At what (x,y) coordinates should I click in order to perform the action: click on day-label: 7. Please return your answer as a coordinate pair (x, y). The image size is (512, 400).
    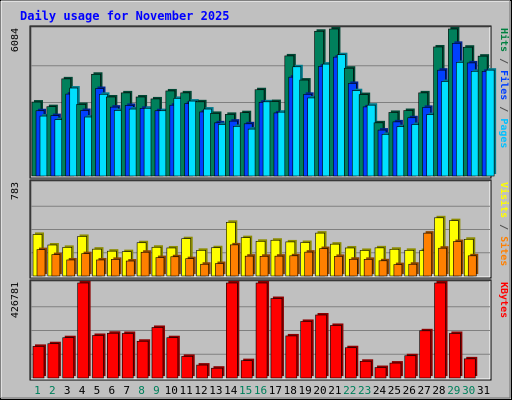
    Looking at the image, I should click on (126, 390).